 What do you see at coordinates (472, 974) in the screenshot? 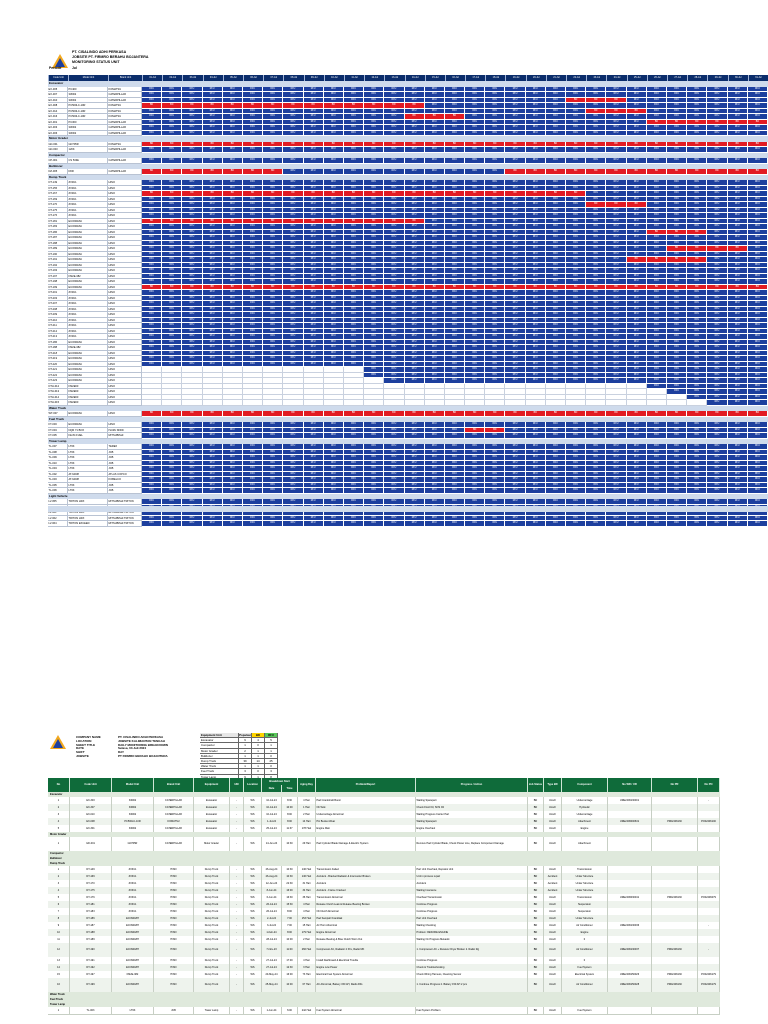
I see `breakdown-cell: Check Wiring Harness, Cleaning Sensor` at bounding box center [472, 974].